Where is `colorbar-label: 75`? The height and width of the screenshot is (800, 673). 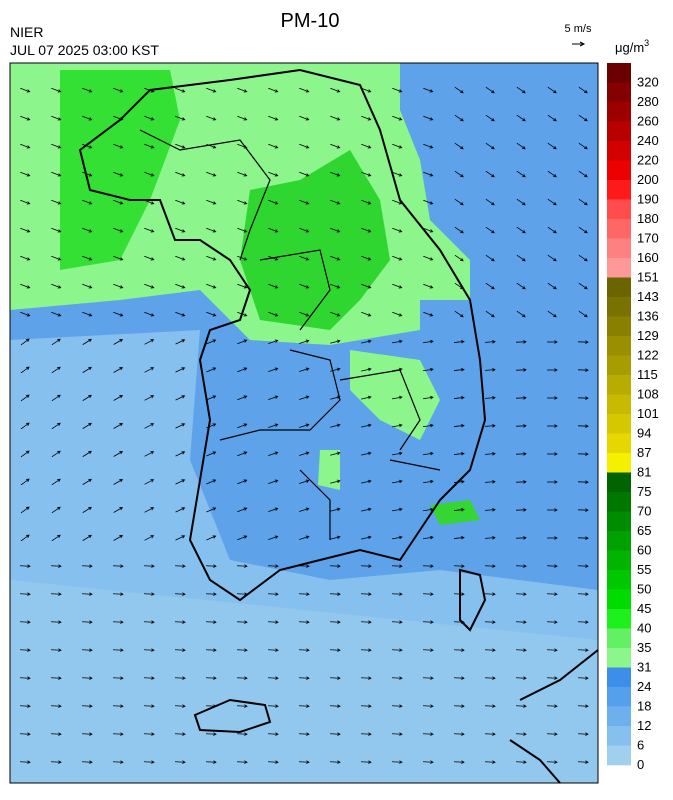
colorbar-label: 75 is located at coordinates (644, 491).